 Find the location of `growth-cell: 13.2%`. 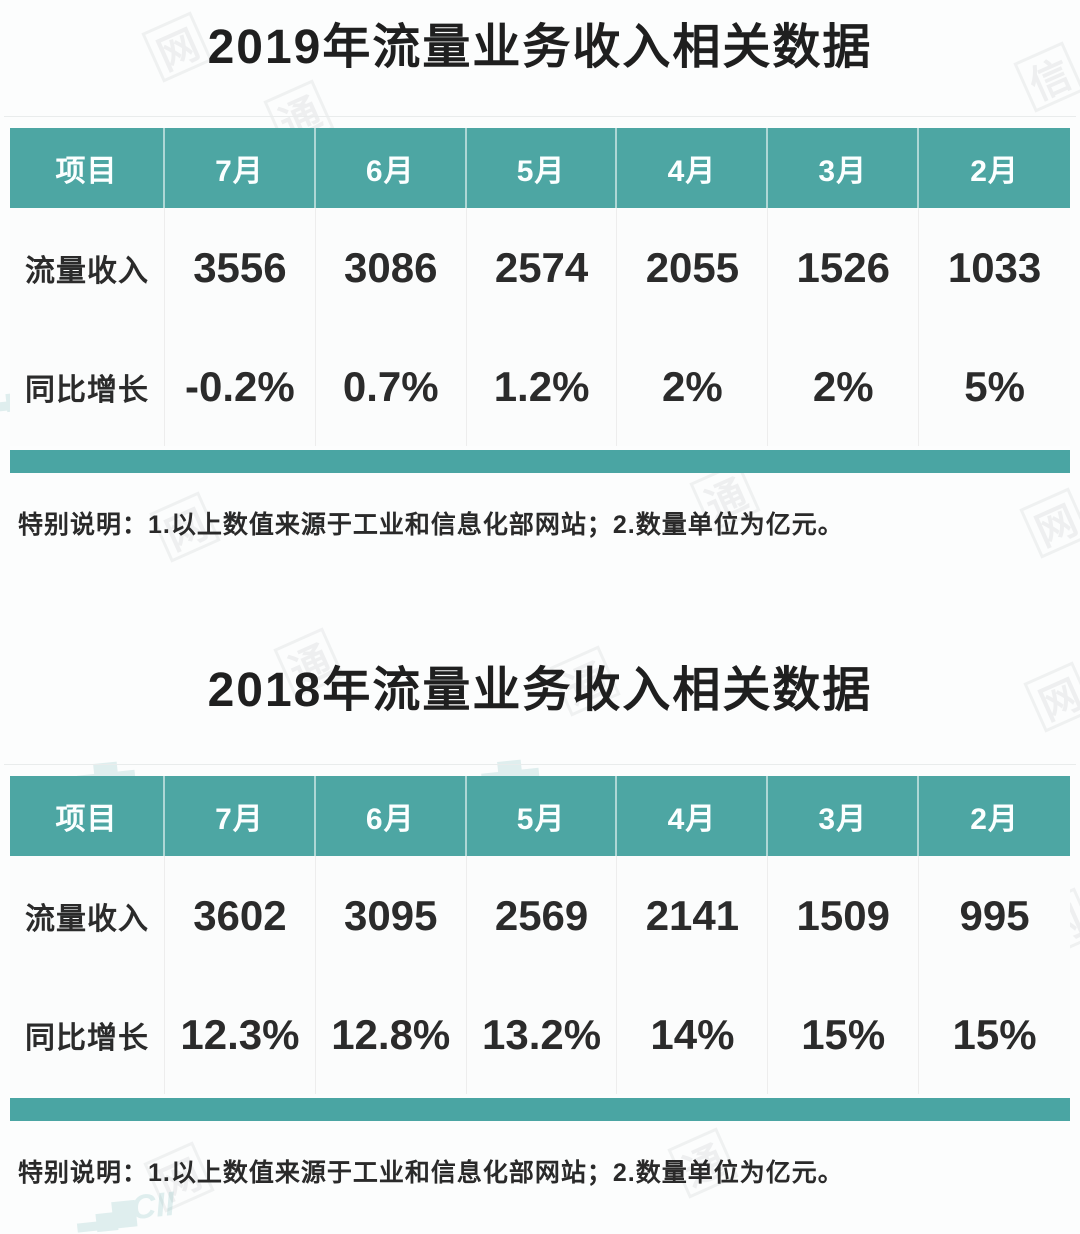

growth-cell: 13.2% is located at coordinates (542, 1034).